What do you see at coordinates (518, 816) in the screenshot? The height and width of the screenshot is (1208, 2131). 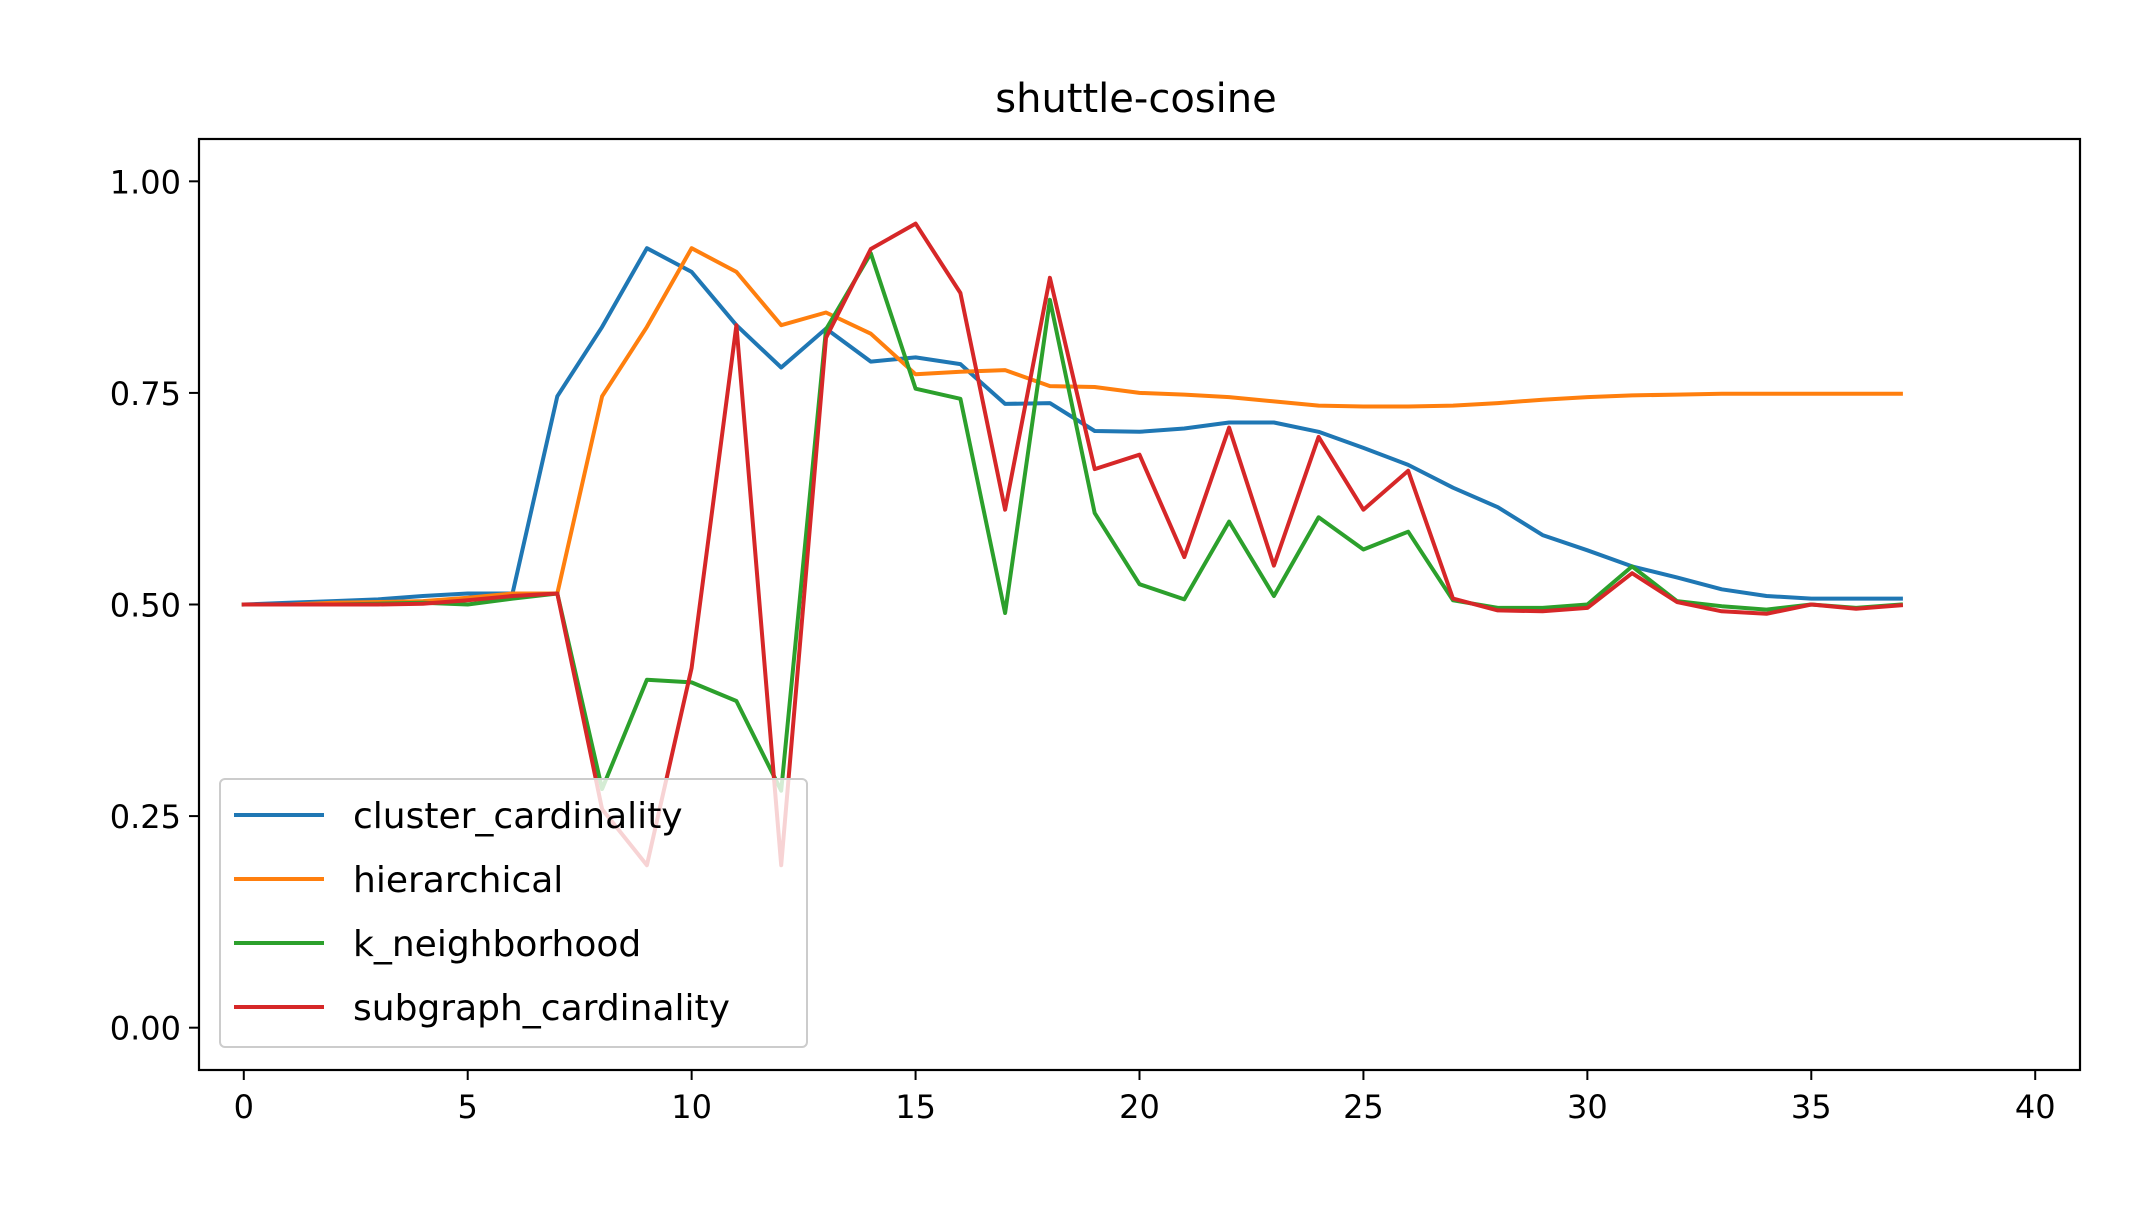 I see `legend-label: cluster_cardinality` at bounding box center [518, 816].